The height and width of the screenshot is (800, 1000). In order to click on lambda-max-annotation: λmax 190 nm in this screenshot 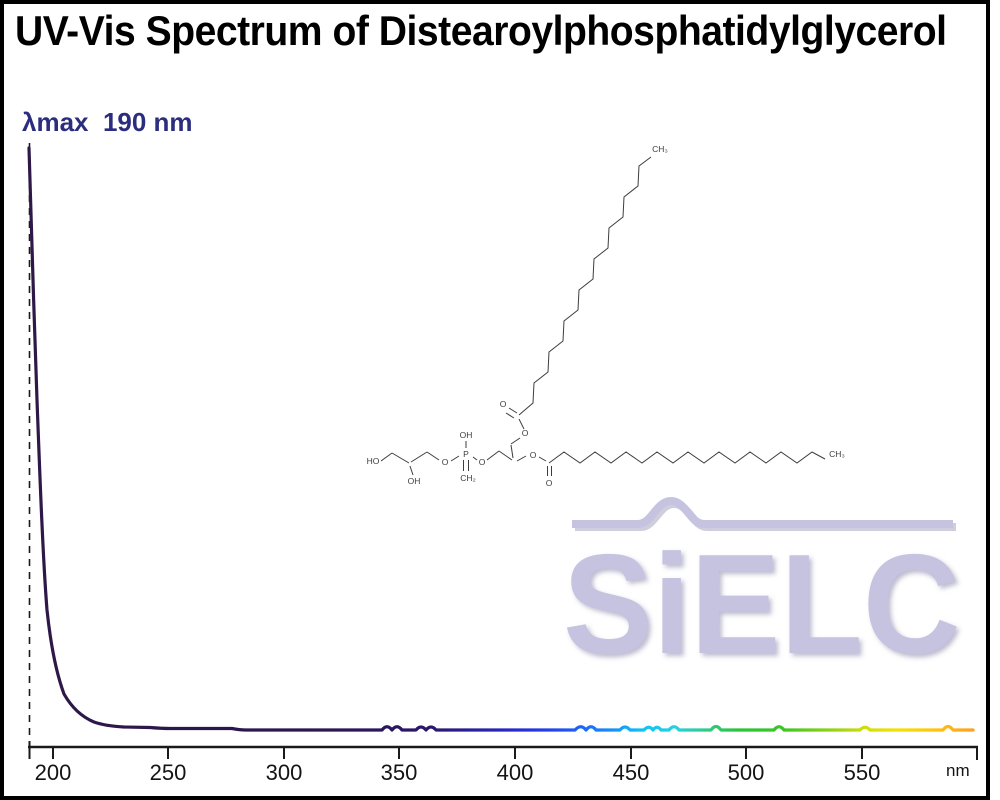, I will do `click(107, 122)`.